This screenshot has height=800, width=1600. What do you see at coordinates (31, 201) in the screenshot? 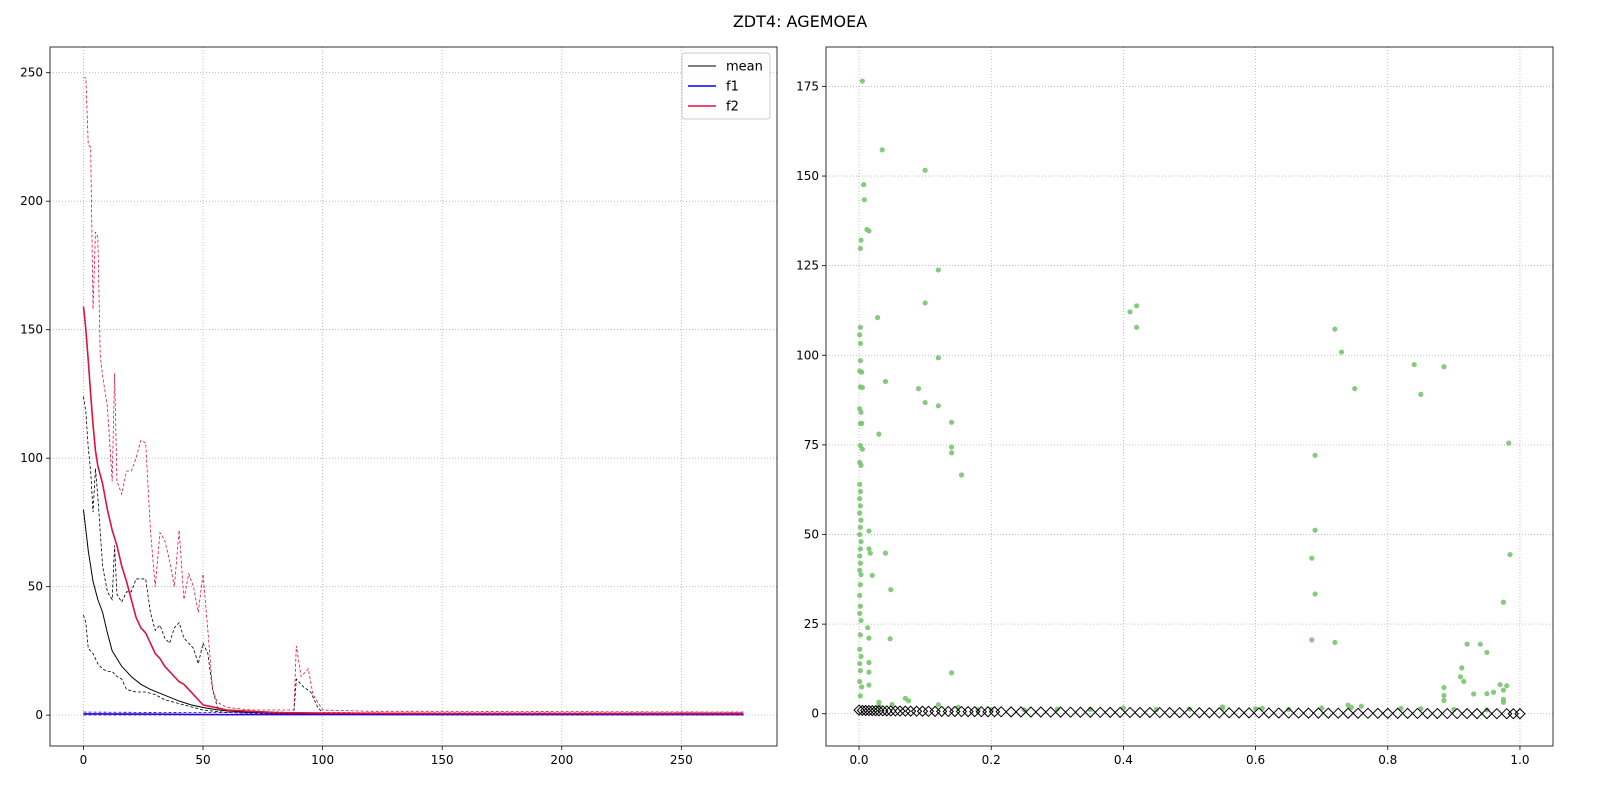
I see `y-tick-label: 200` at bounding box center [31, 201].